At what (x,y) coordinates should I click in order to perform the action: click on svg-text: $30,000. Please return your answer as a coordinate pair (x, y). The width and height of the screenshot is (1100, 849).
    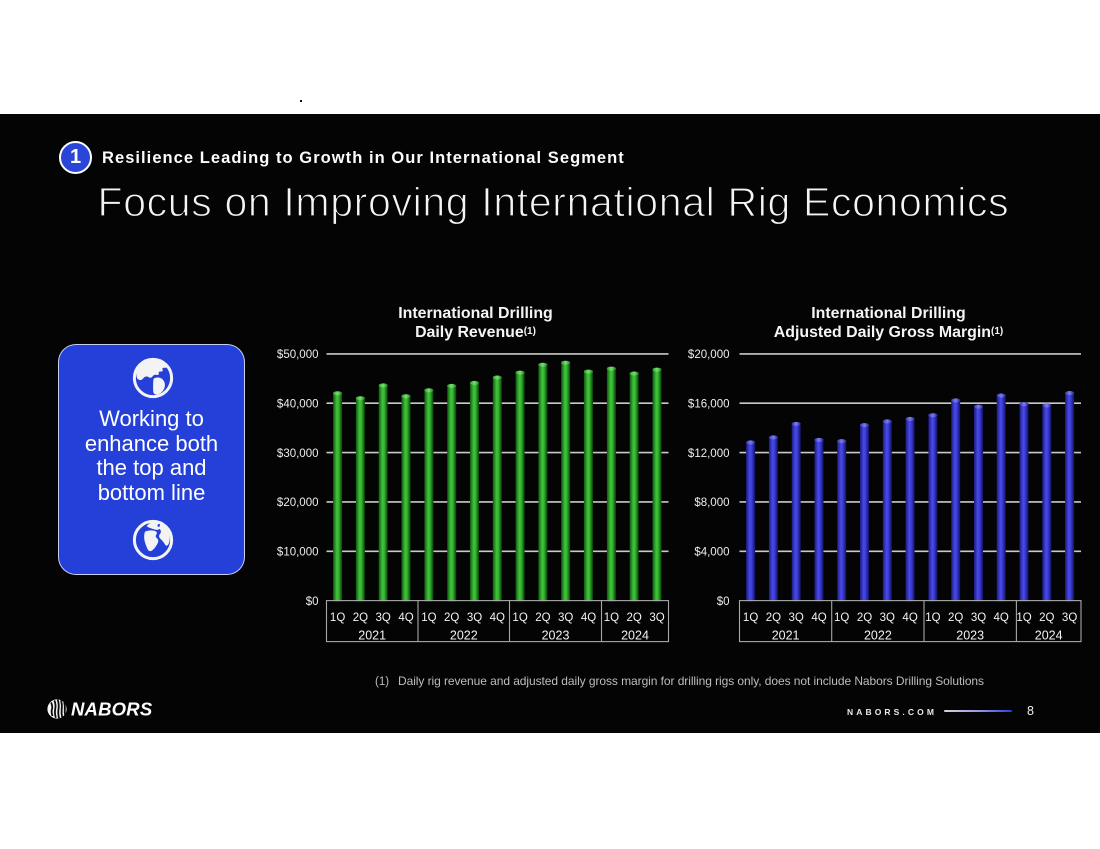
    Looking at the image, I should click on (298, 454).